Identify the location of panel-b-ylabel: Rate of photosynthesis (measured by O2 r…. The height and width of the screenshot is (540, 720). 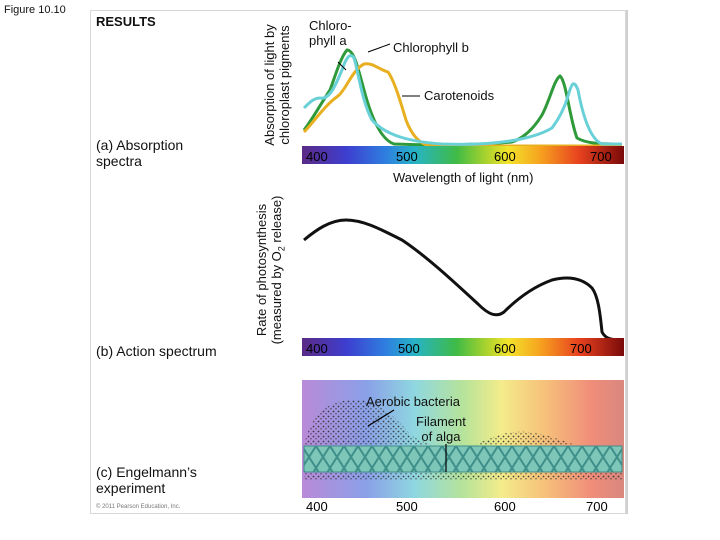
(270, 270).